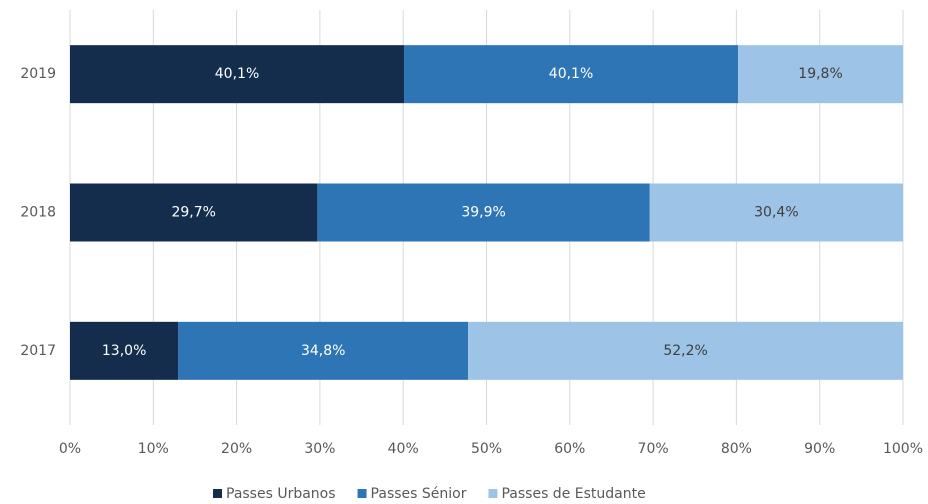 The width and height of the screenshot is (928, 504). What do you see at coordinates (736, 449) in the screenshot?
I see `x-tick-label: 80%` at bounding box center [736, 449].